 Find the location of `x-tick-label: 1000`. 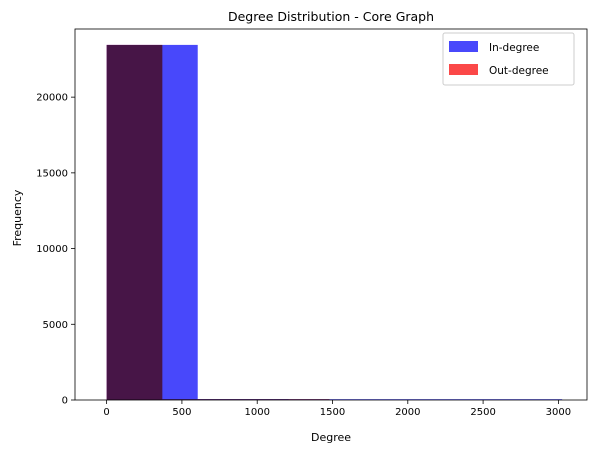

x-tick-label: 1000 is located at coordinates (256, 412).